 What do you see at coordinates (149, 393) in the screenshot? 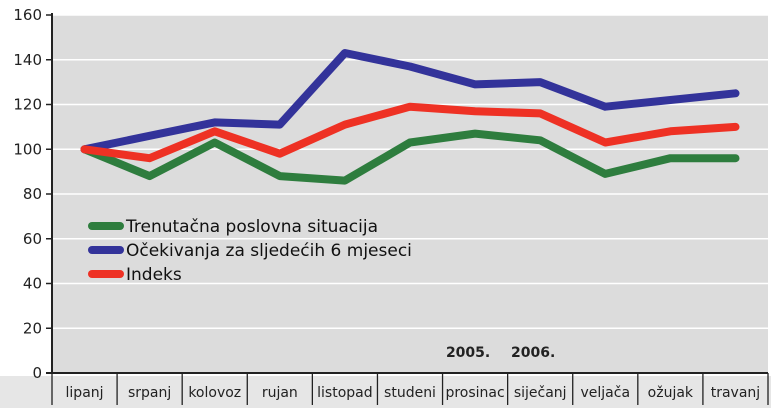
I see `x-tick-label: srpanj` at bounding box center [149, 393].